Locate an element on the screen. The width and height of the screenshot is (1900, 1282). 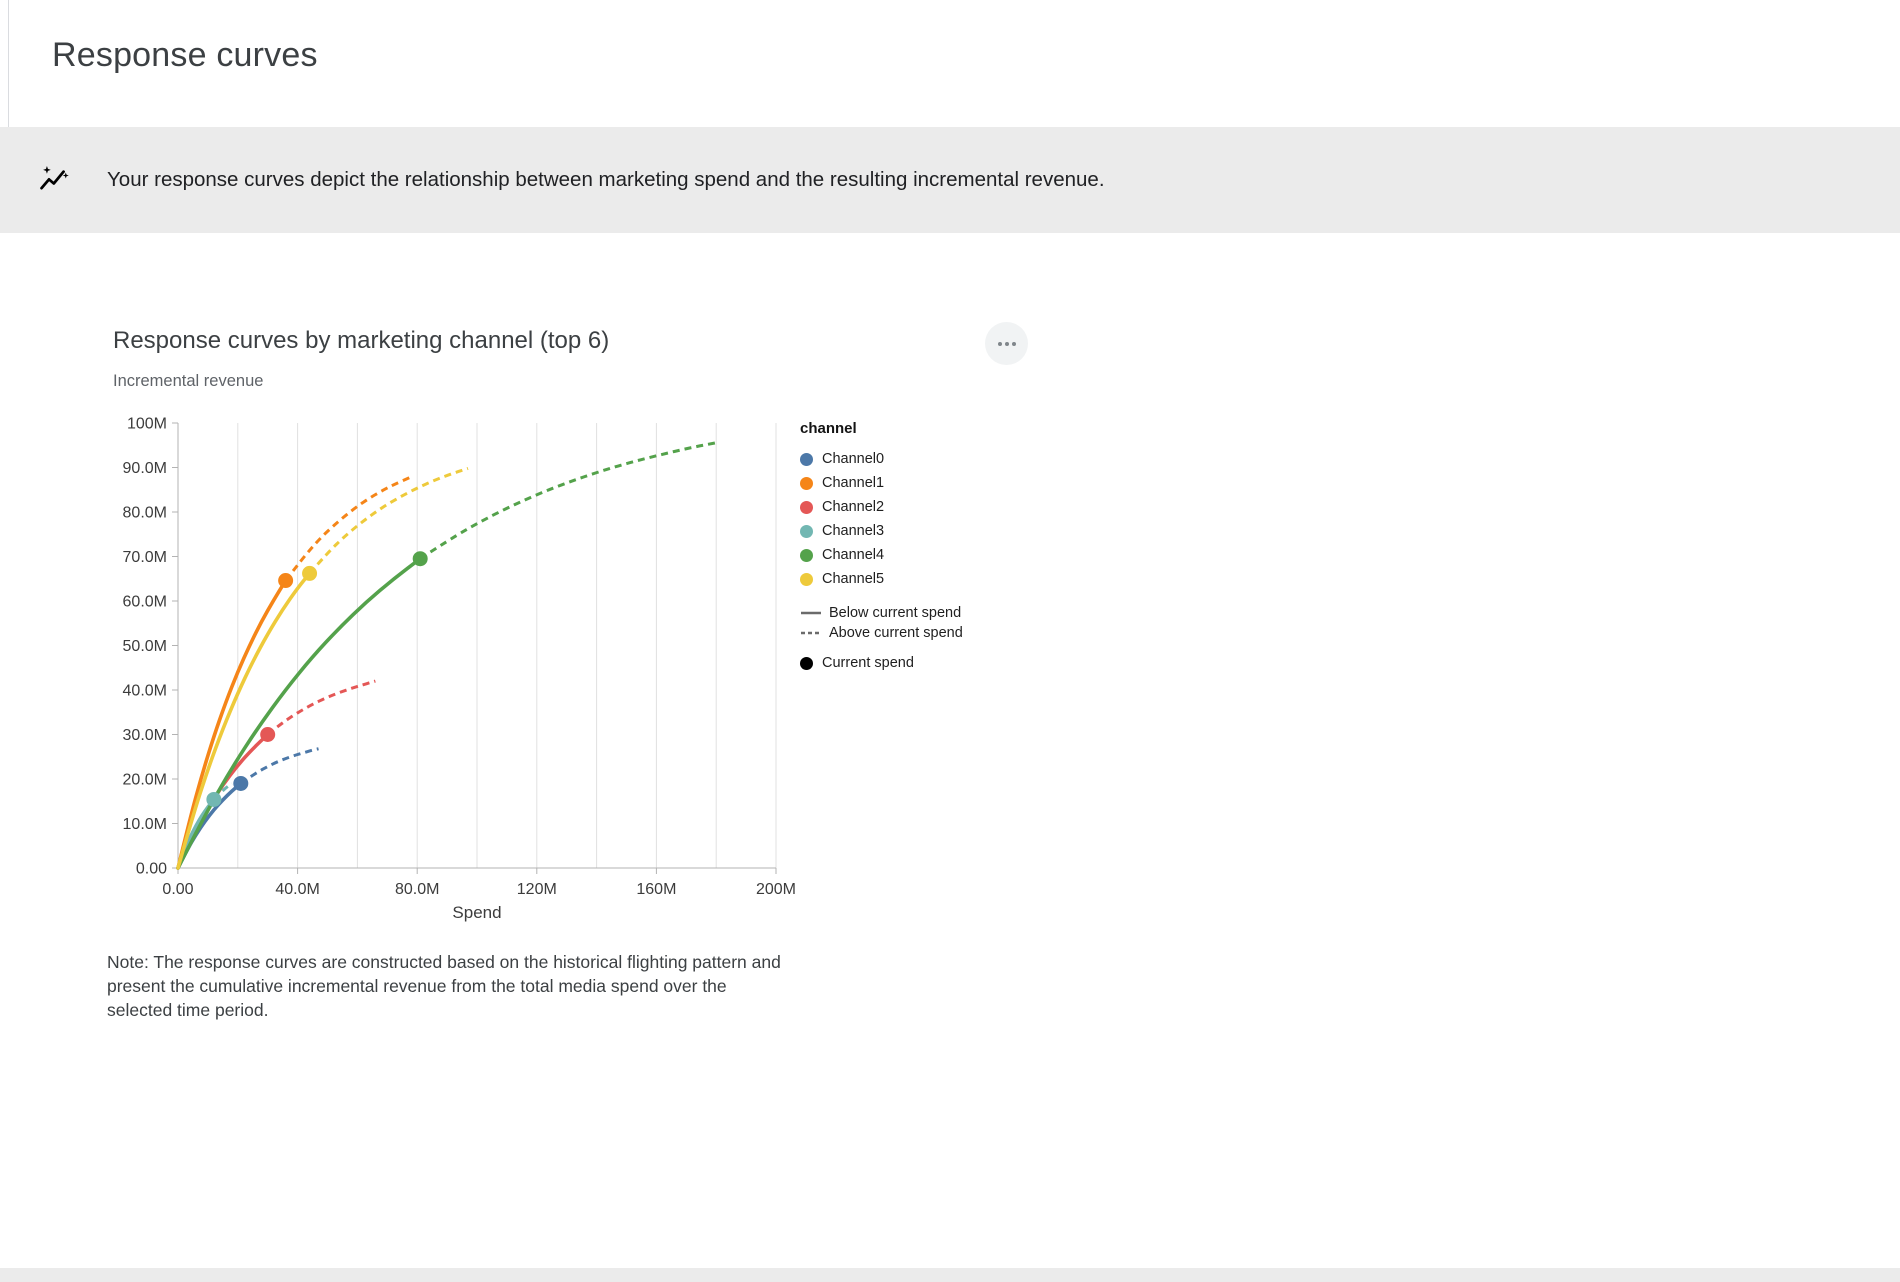
insights-sparkline-icon is located at coordinates (54, 179).